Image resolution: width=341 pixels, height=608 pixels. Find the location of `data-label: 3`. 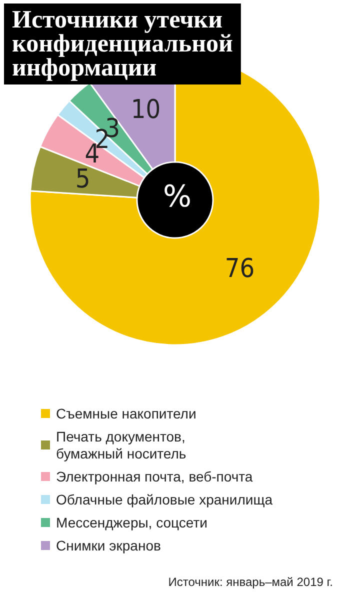

data-label: 3 is located at coordinates (112, 129).